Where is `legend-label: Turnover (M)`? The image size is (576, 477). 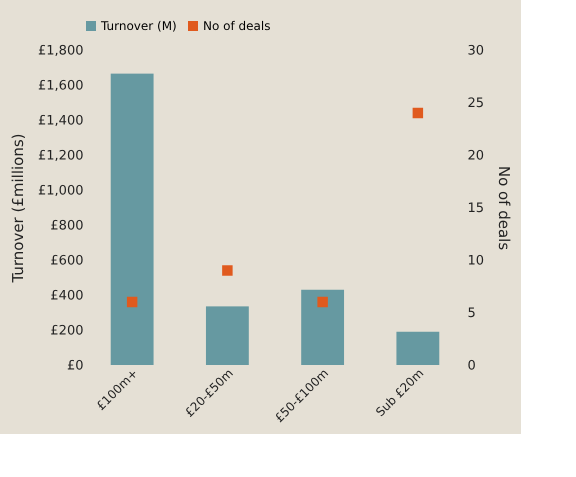 legend-label: Turnover (M) is located at coordinates (138, 26).